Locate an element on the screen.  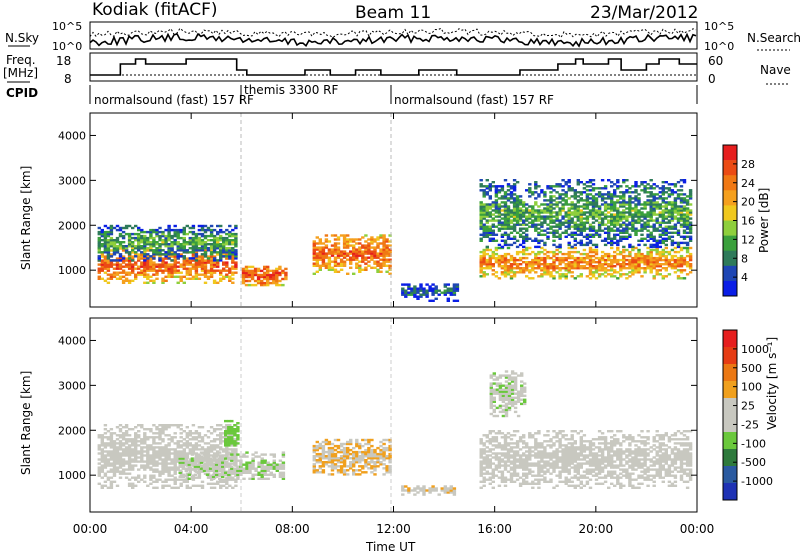
power-cell-1932 is located at coordinates (636, 248).